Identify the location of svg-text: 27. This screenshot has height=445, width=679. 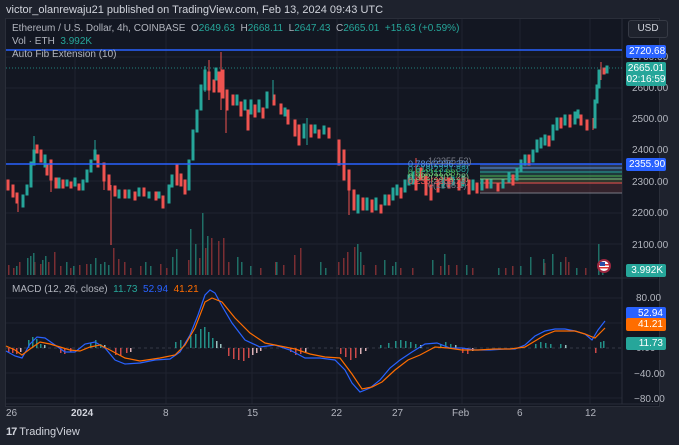
(398, 413).